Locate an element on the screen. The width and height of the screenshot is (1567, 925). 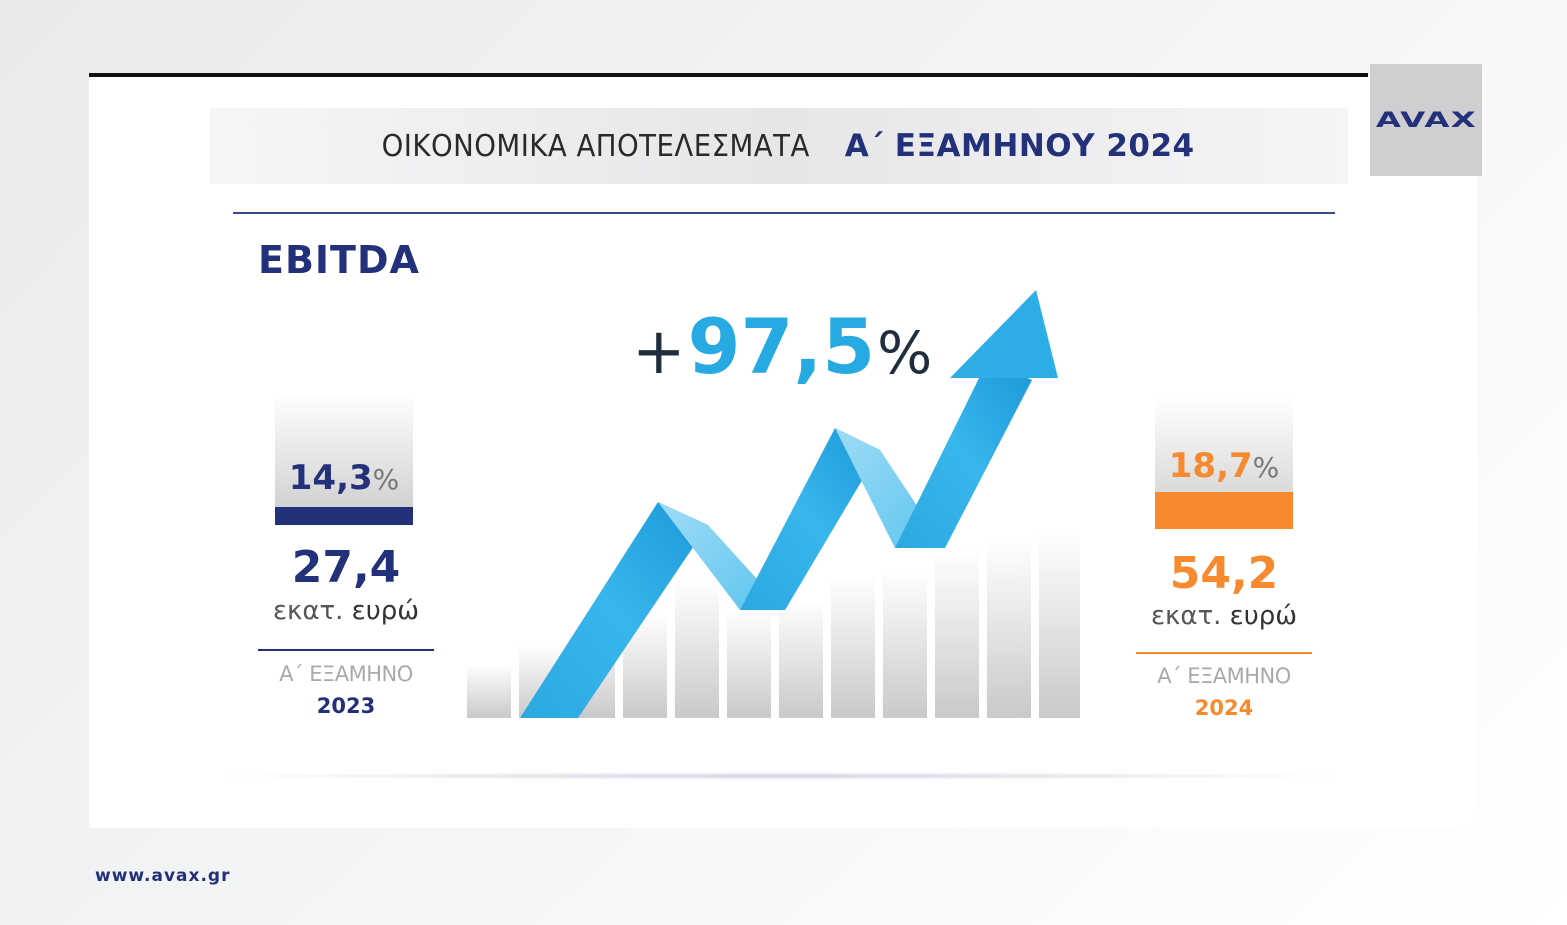
period-2023: Α΄ ΕΞΑΜΗΝΟ is located at coordinates (346, 674).